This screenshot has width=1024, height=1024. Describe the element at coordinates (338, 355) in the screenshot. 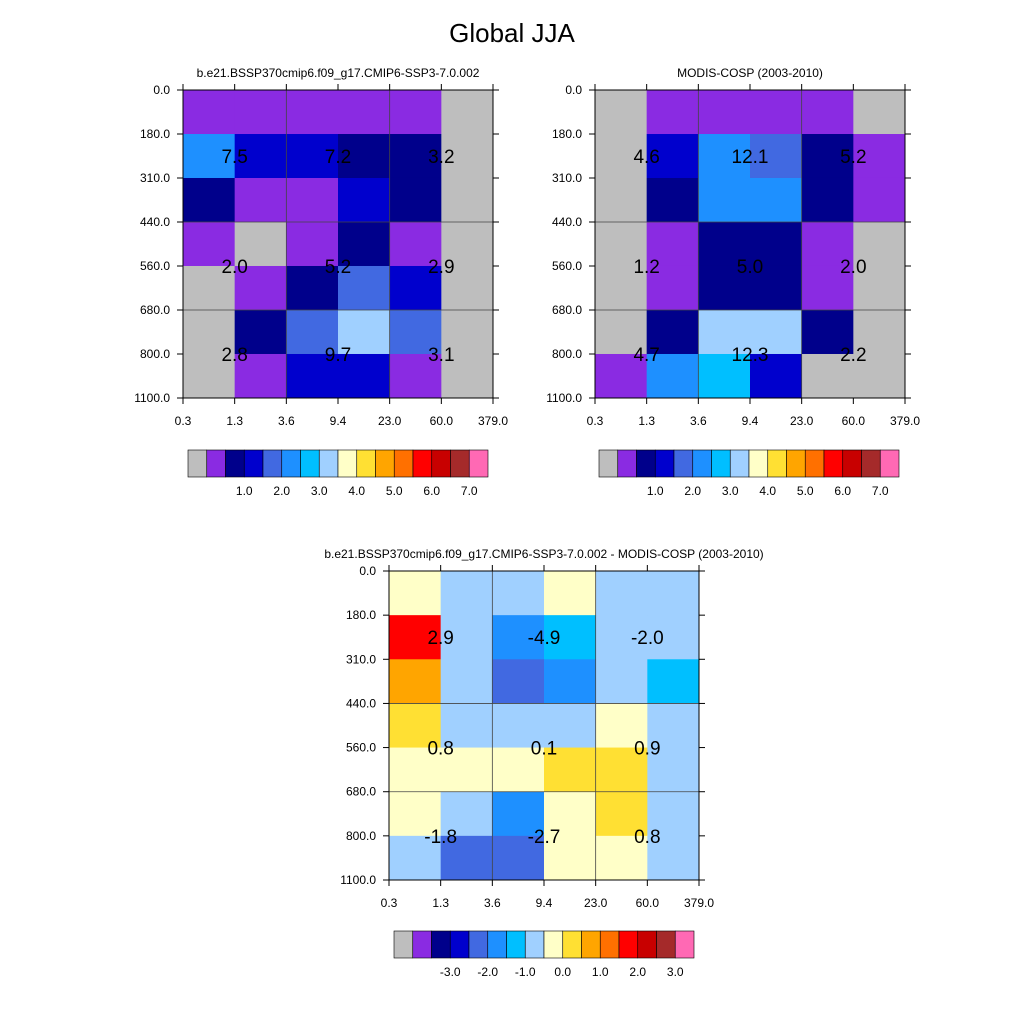

I see `data-label: 9.7` at that location.